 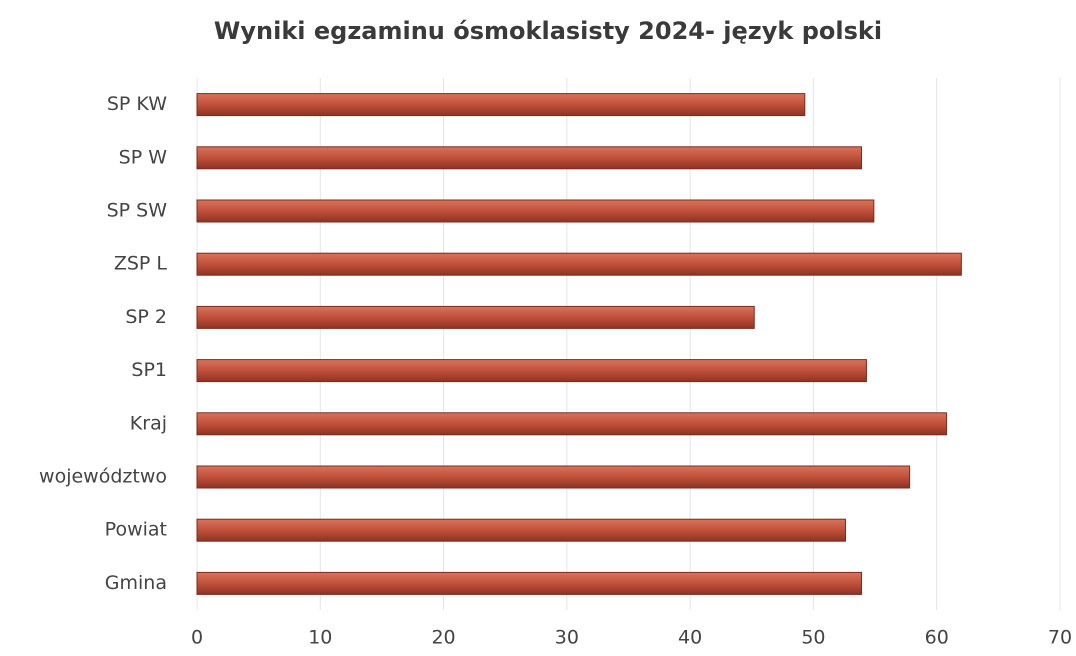 What do you see at coordinates (567, 638) in the screenshot?
I see `x-tick-label: 30` at bounding box center [567, 638].